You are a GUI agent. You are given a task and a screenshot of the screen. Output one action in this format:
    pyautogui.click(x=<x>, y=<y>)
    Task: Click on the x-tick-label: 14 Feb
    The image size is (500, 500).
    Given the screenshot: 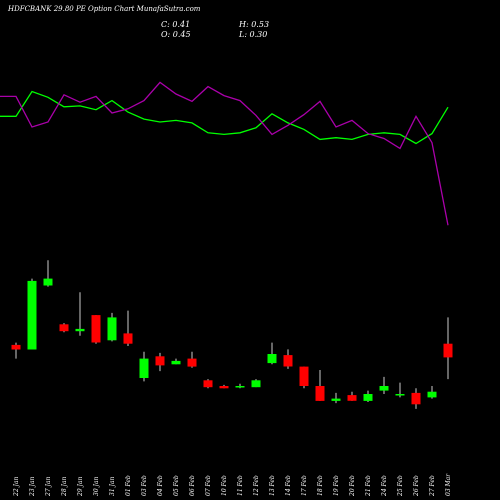 What is the action you would take?
    pyautogui.click(x=288, y=485)
    